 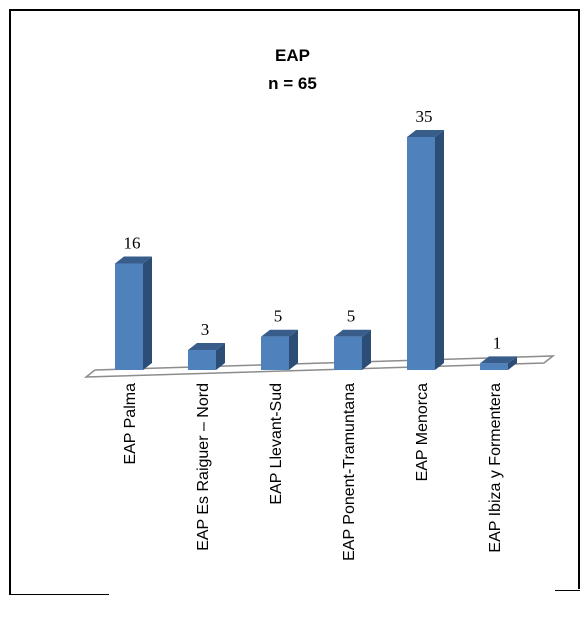 What do you see at coordinates (497, 342) in the screenshot?
I see `data-label: 1` at bounding box center [497, 342].